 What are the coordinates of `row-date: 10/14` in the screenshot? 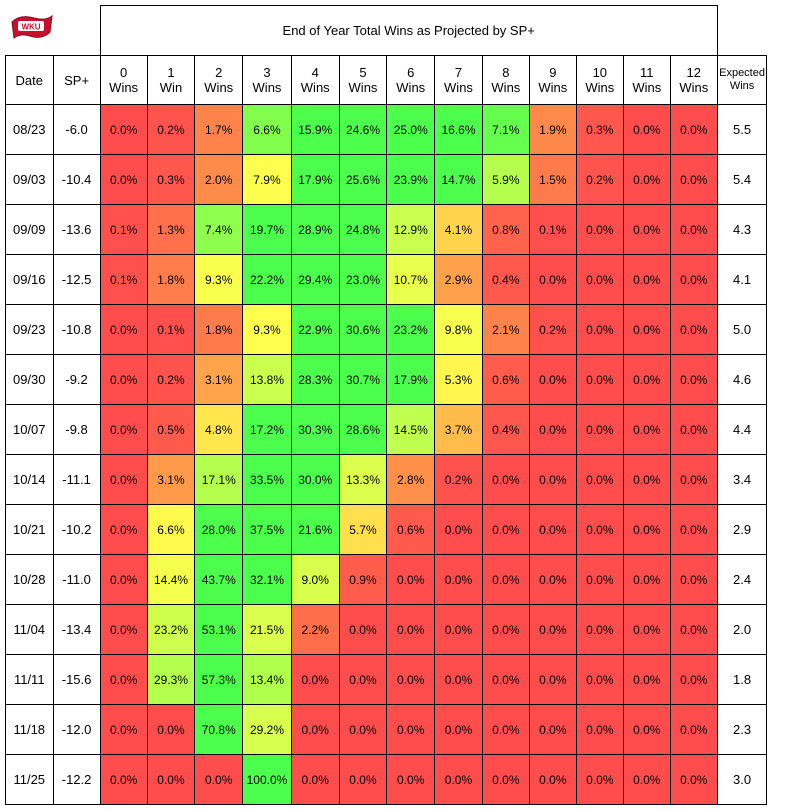 It's located at (29, 479).